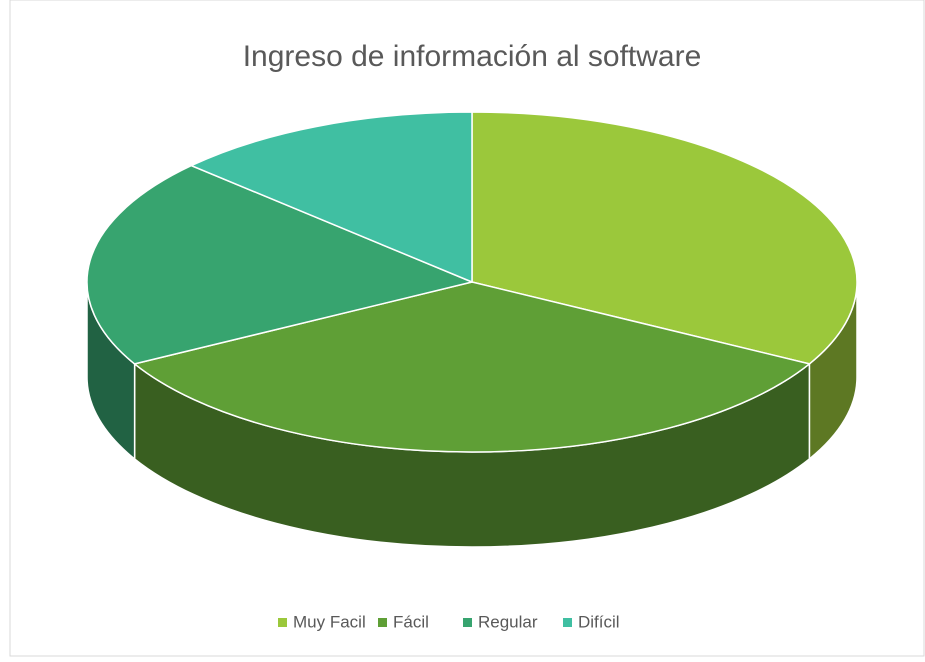 This screenshot has width=925, height=662. I want to click on legend-label: Fácil, so click(411, 621).